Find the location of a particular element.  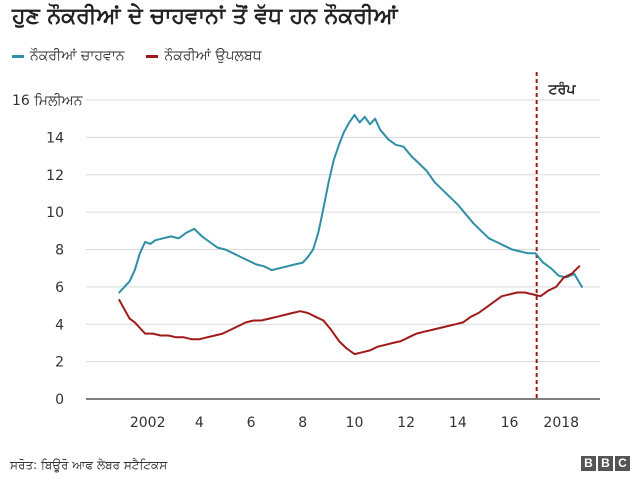

y-tick-label: 0 is located at coordinates (59, 400).